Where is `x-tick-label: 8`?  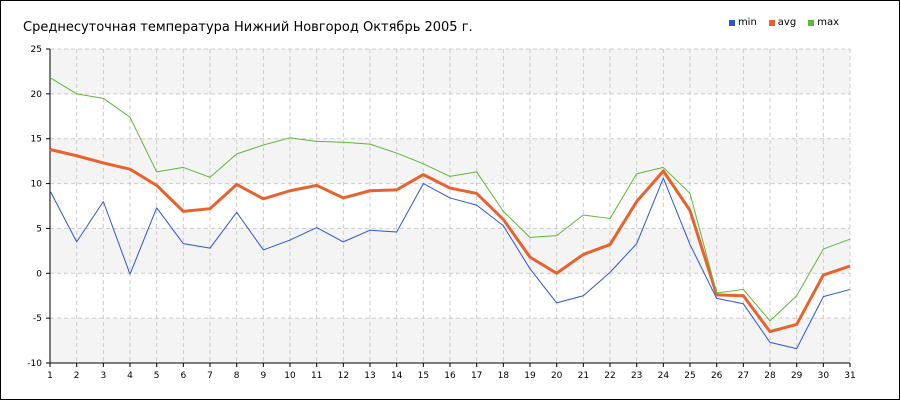 x-tick-label: 8 is located at coordinates (237, 376).